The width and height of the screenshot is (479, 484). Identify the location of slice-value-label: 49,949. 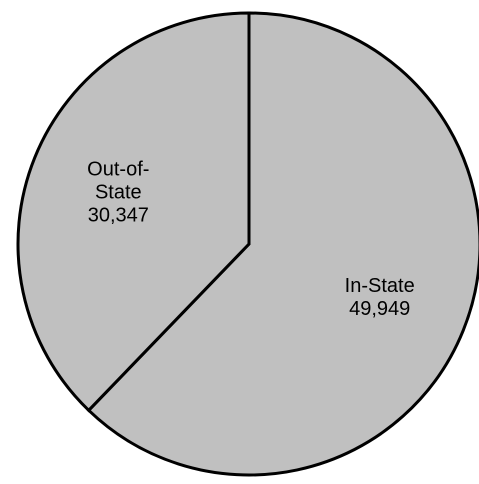
(379, 309).